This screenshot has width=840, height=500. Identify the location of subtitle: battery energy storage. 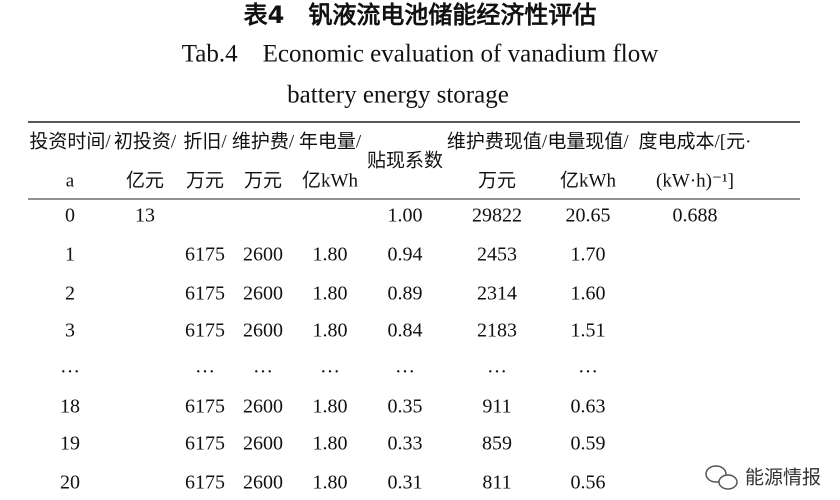
(398, 95).